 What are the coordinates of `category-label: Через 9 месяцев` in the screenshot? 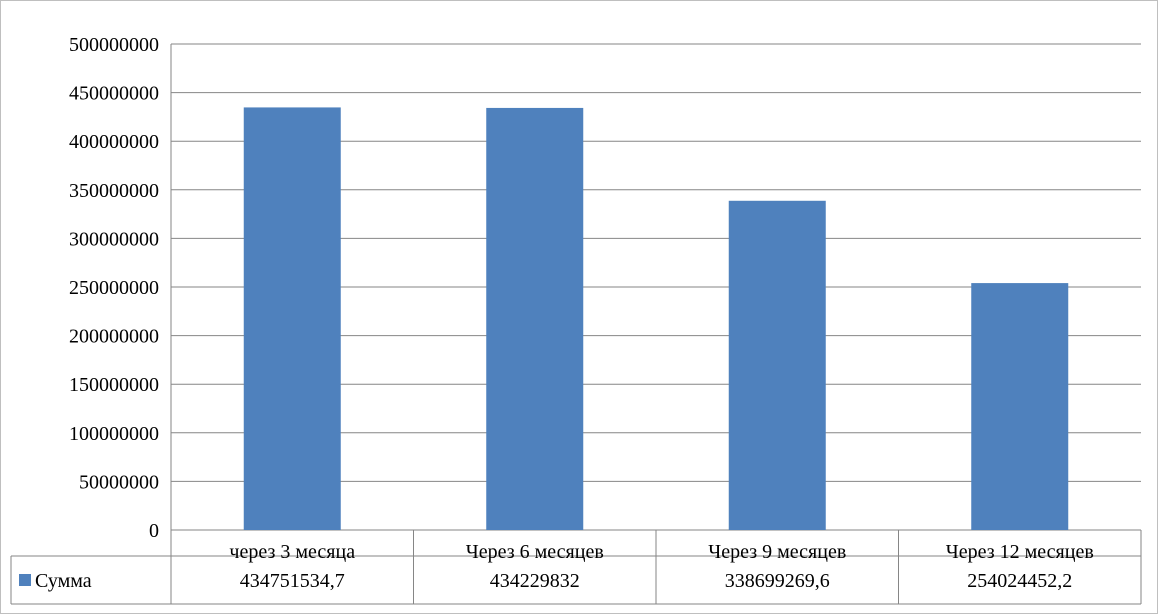 It's located at (777, 552).